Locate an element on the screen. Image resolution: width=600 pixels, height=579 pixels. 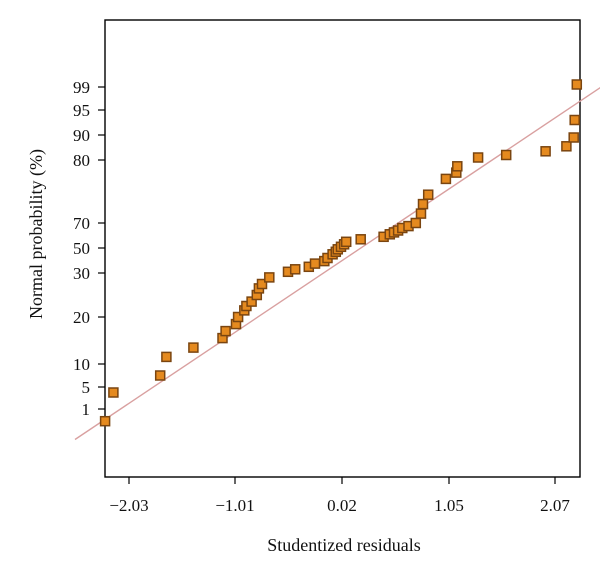
y-tick-label: 1 is located at coordinates (86, 409).